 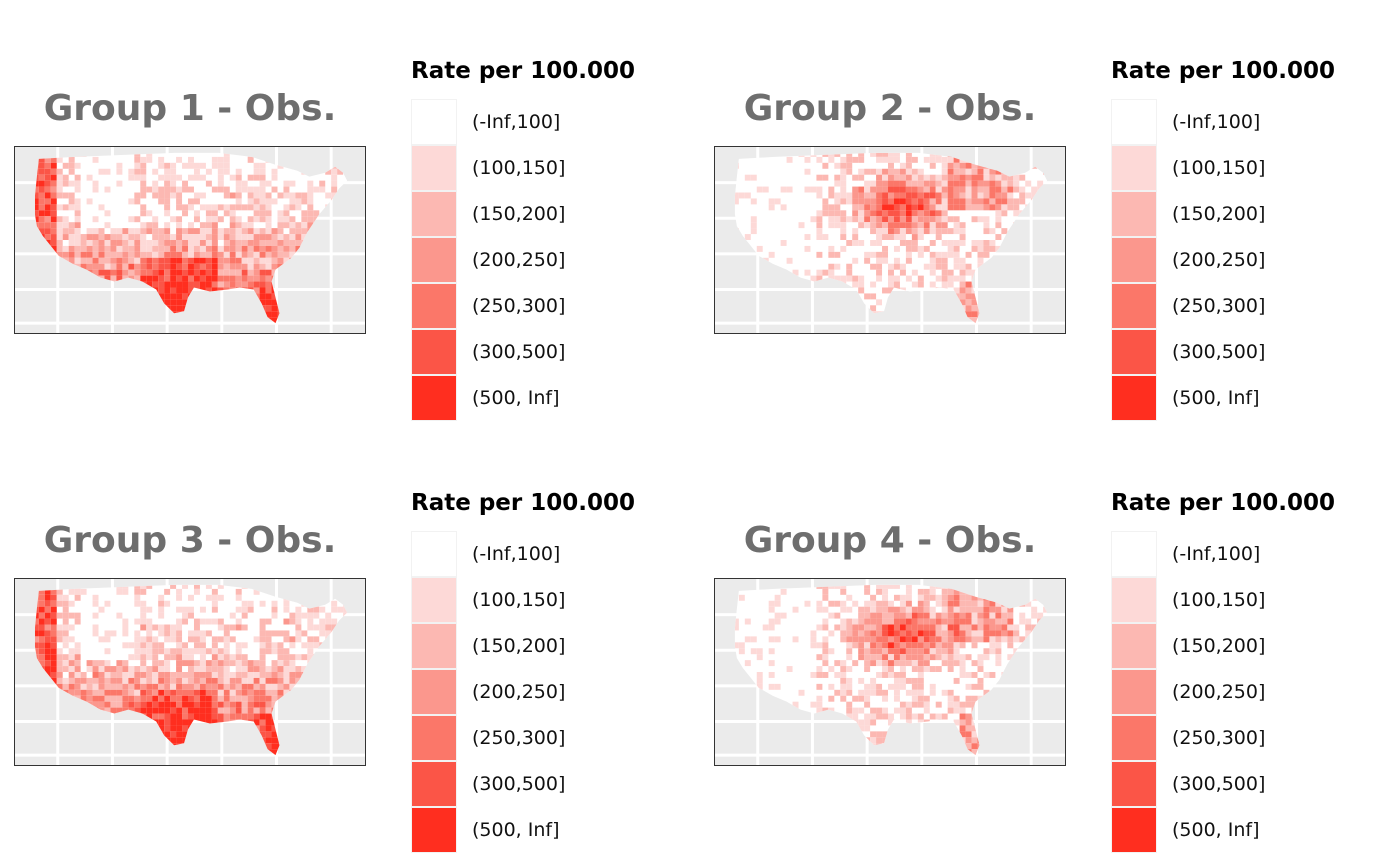 I want to click on map-title: Group 2 - Obs., so click(x=890, y=108).